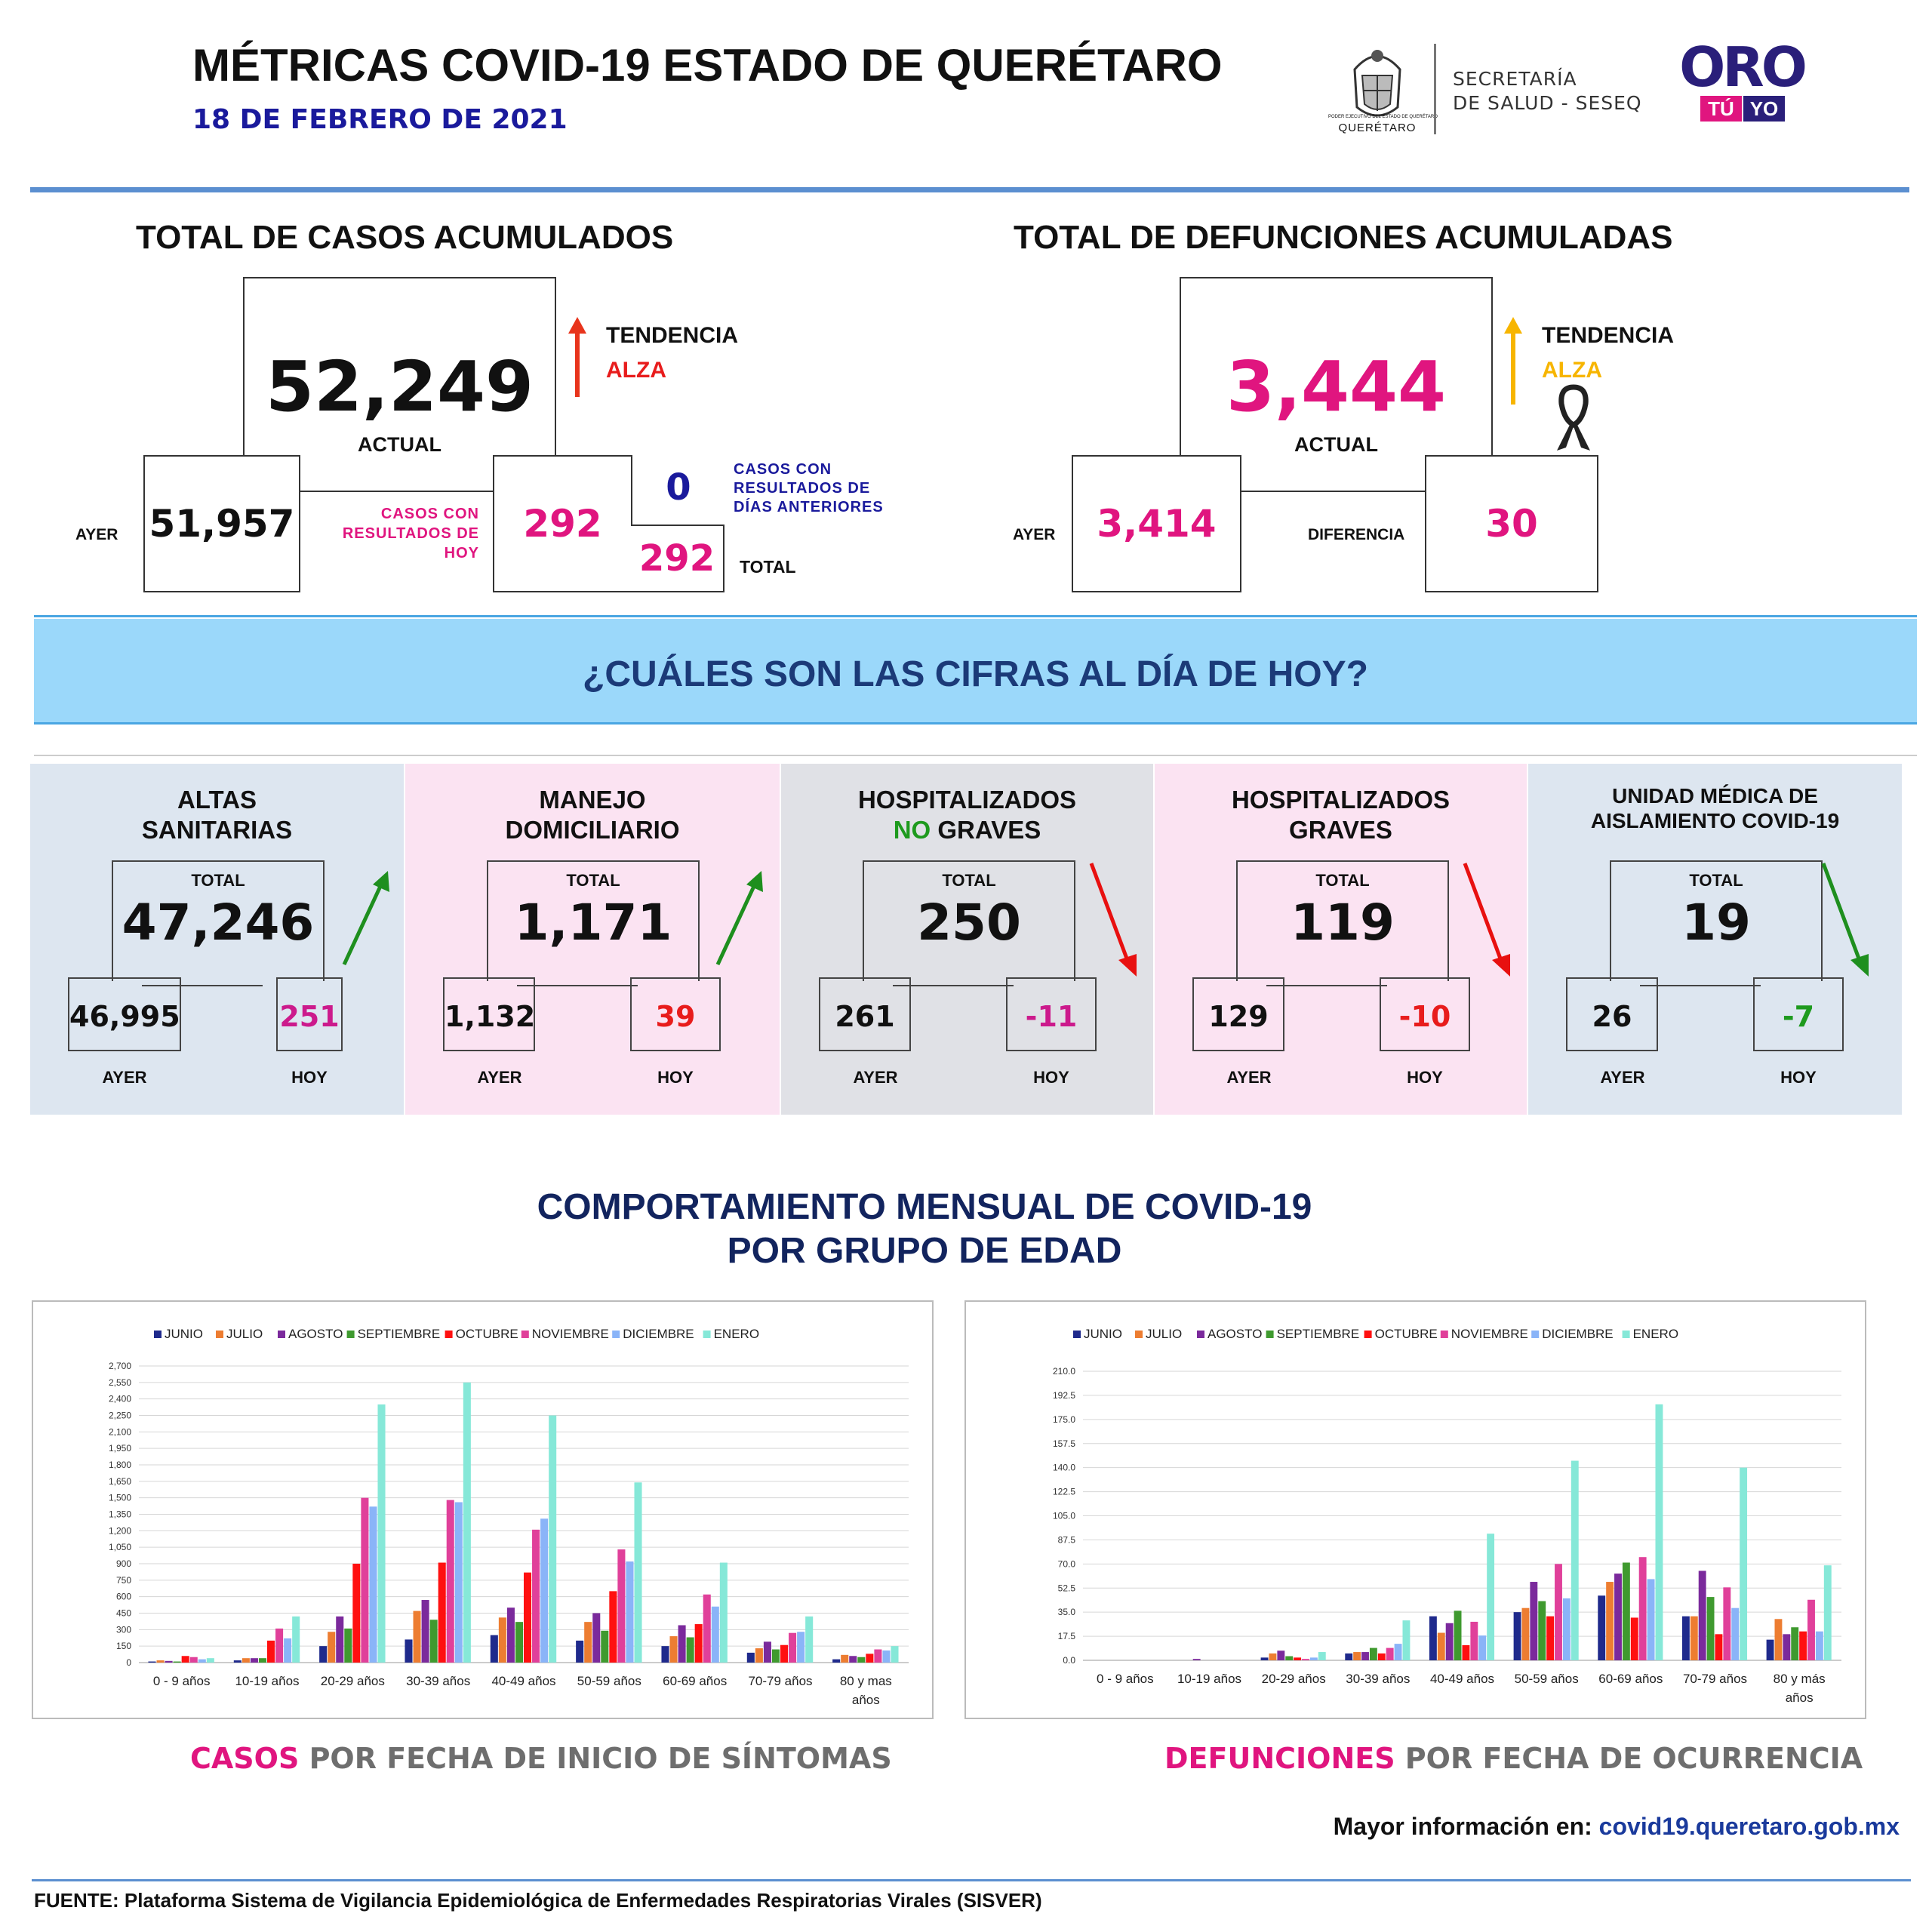 Image resolution: width=1932 pixels, height=1932 pixels. I want to click on y-tick-label: 300, so click(123, 1629).